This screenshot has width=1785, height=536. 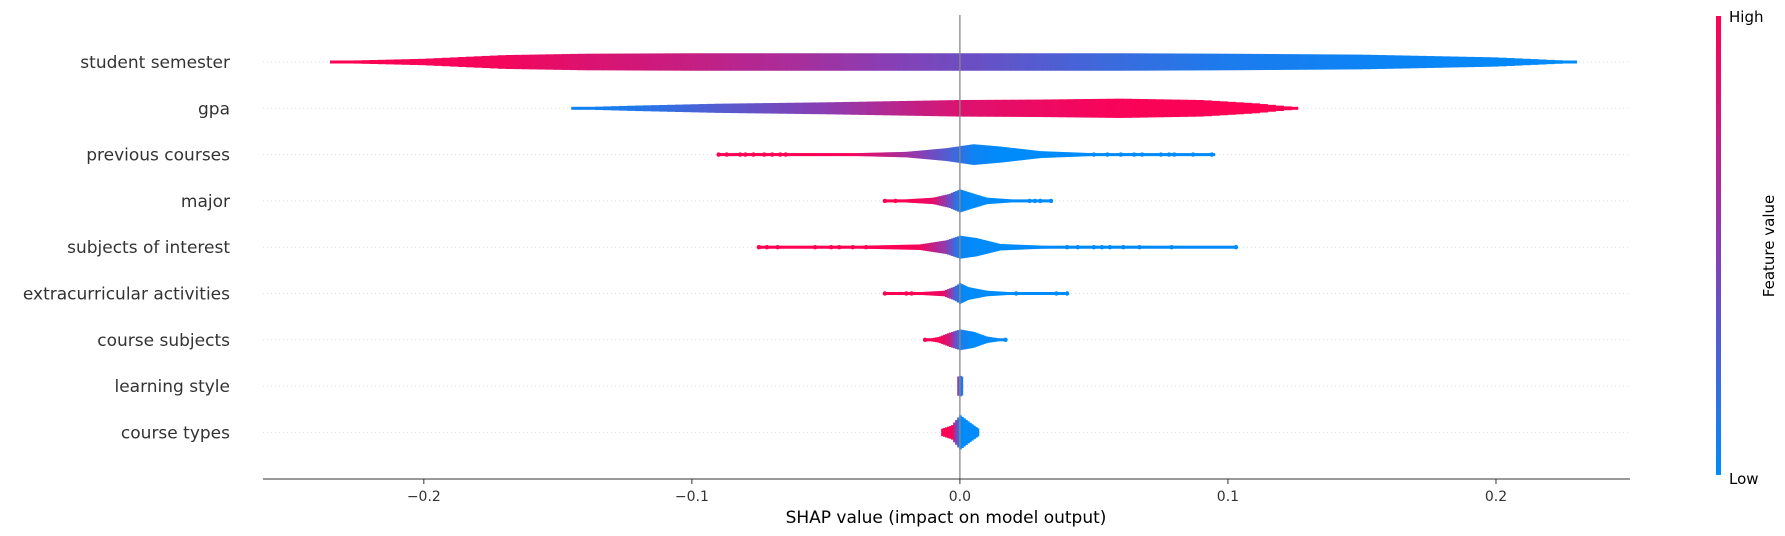 I want to click on feature-label: learning style, so click(x=172, y=387).